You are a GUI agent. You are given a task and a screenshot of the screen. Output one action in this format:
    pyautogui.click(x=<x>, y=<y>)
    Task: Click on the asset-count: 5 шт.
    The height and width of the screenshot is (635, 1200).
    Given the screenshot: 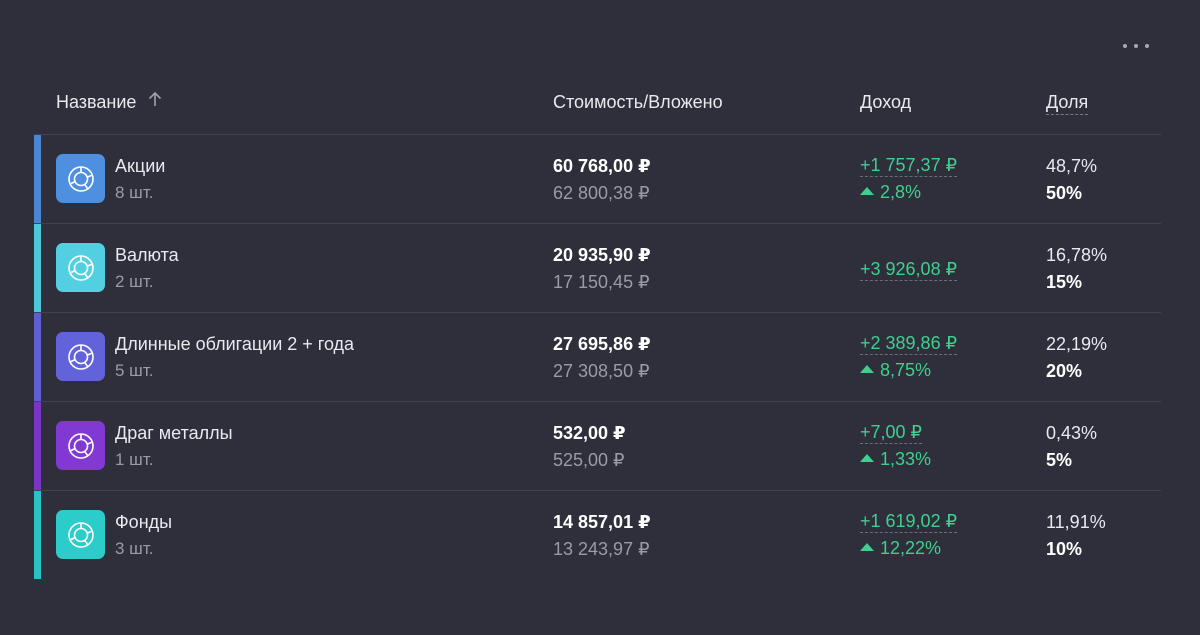 What is the action you would take?
    pyautogui.click(x=134, y=370)
    